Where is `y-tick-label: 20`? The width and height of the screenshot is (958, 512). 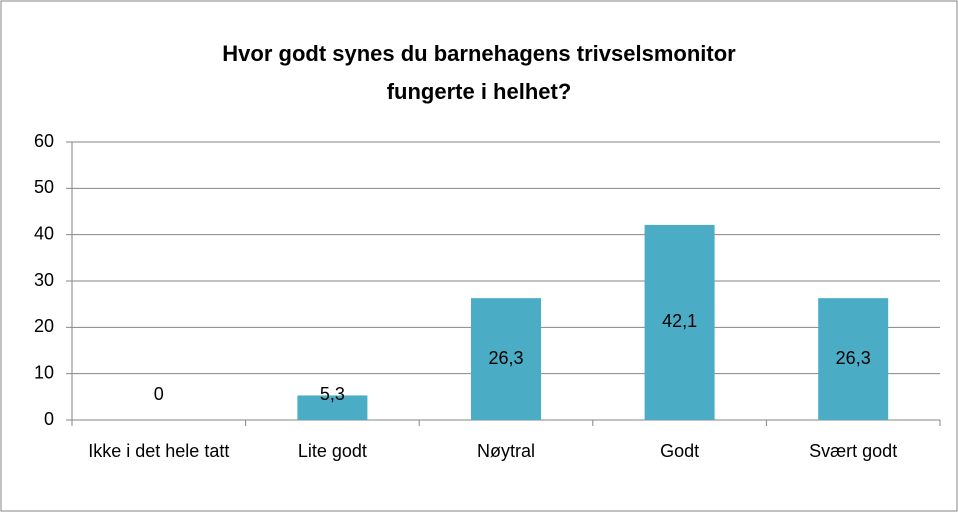
y-tick-label: 20 is located at coordinates (44, 326).